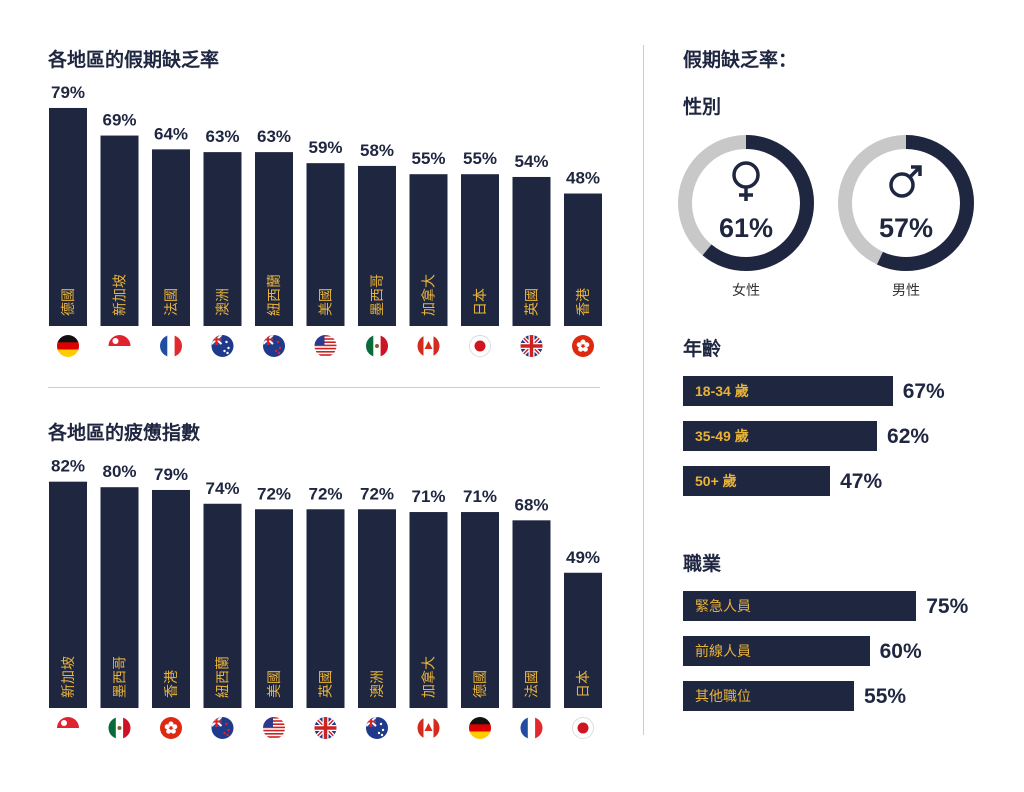 The height and width of the screenshot is (792, 1024). What do you see at coordinates (68, 466) in the screenshot?
I see `burnout-value-label: 82%` at bounding box center [68, 466].